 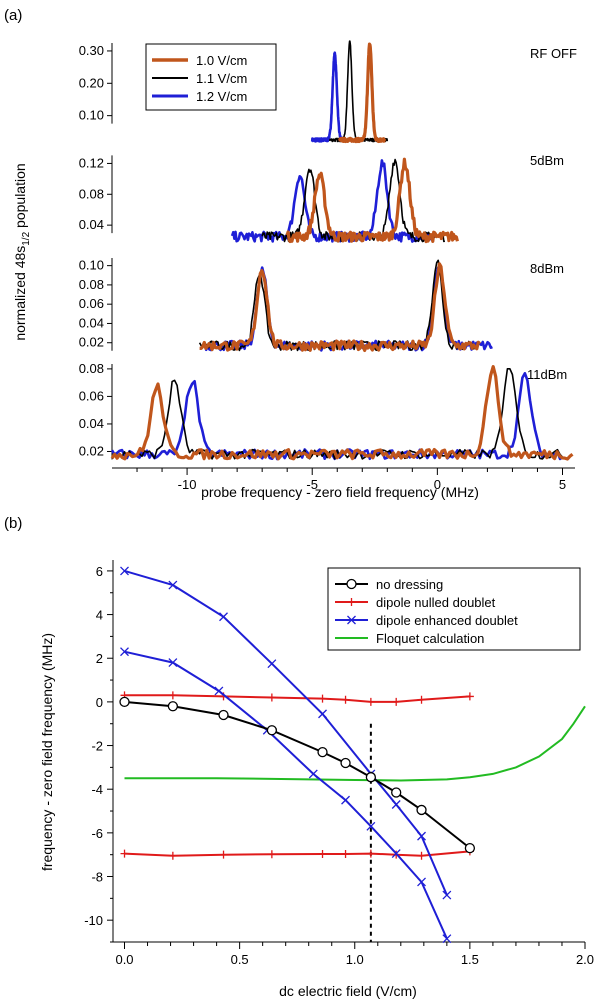 I want to click on y-tick-label: -6, so click(x=97, y=833).